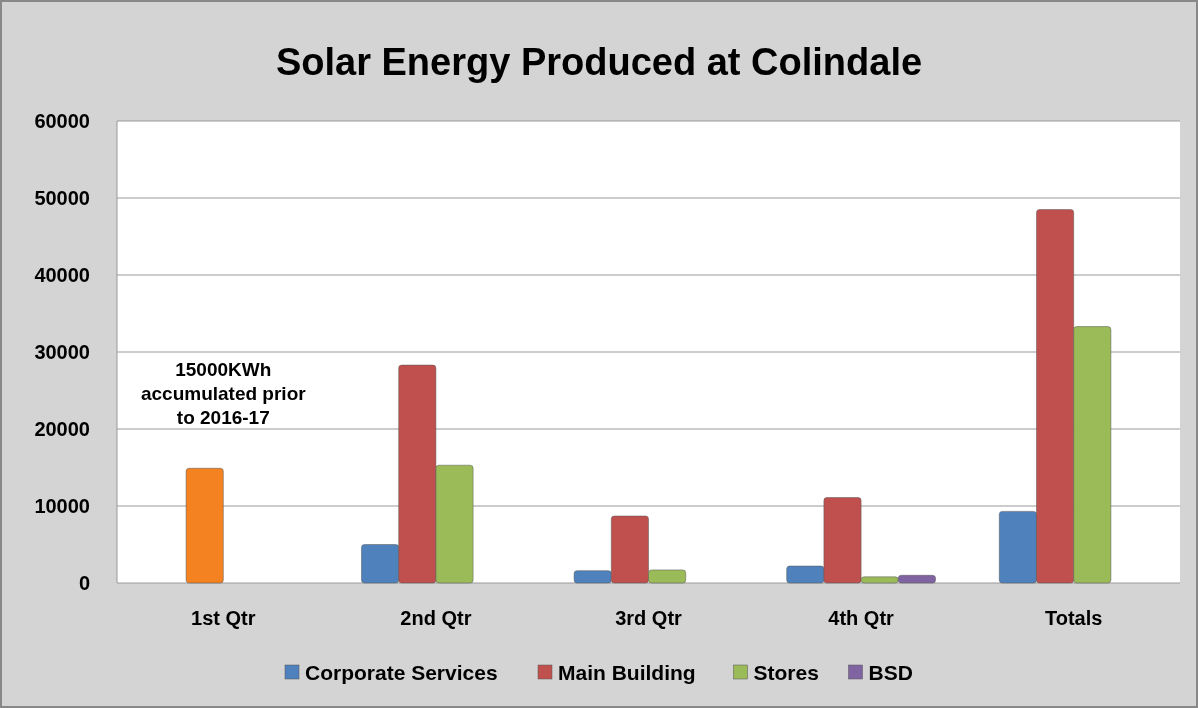  What do you see at coordinates (223, 618) in the screenshot?
I see `x-tick-label: 1st Qtr` at bounding box center [223, 618].